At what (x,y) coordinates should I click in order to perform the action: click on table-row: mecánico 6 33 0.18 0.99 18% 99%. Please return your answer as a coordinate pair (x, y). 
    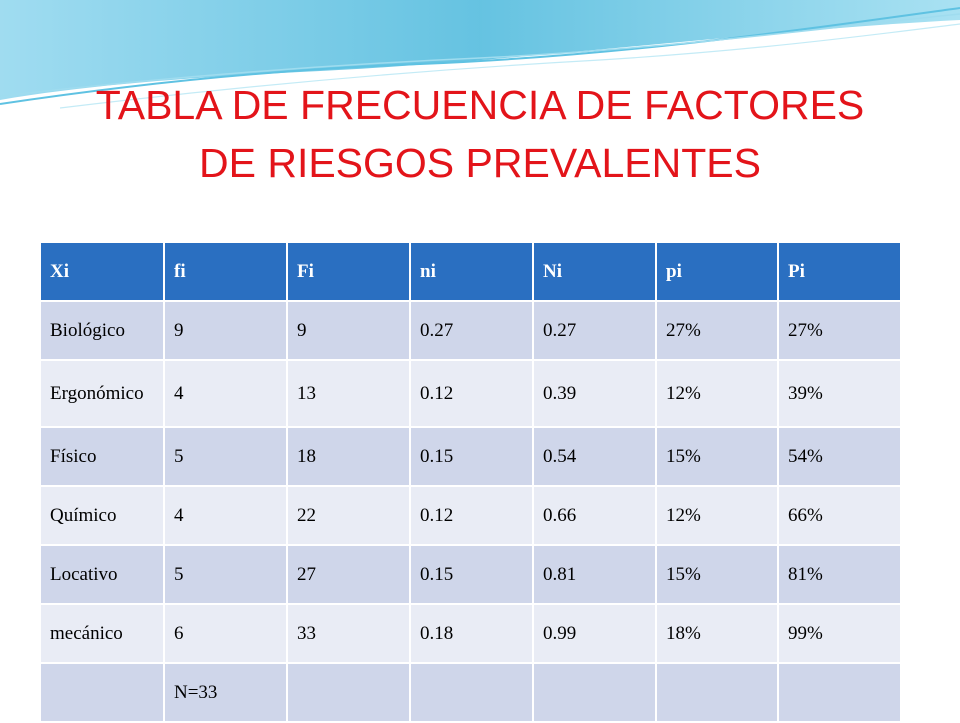
    Looking at the image, I should click on (470, 633).